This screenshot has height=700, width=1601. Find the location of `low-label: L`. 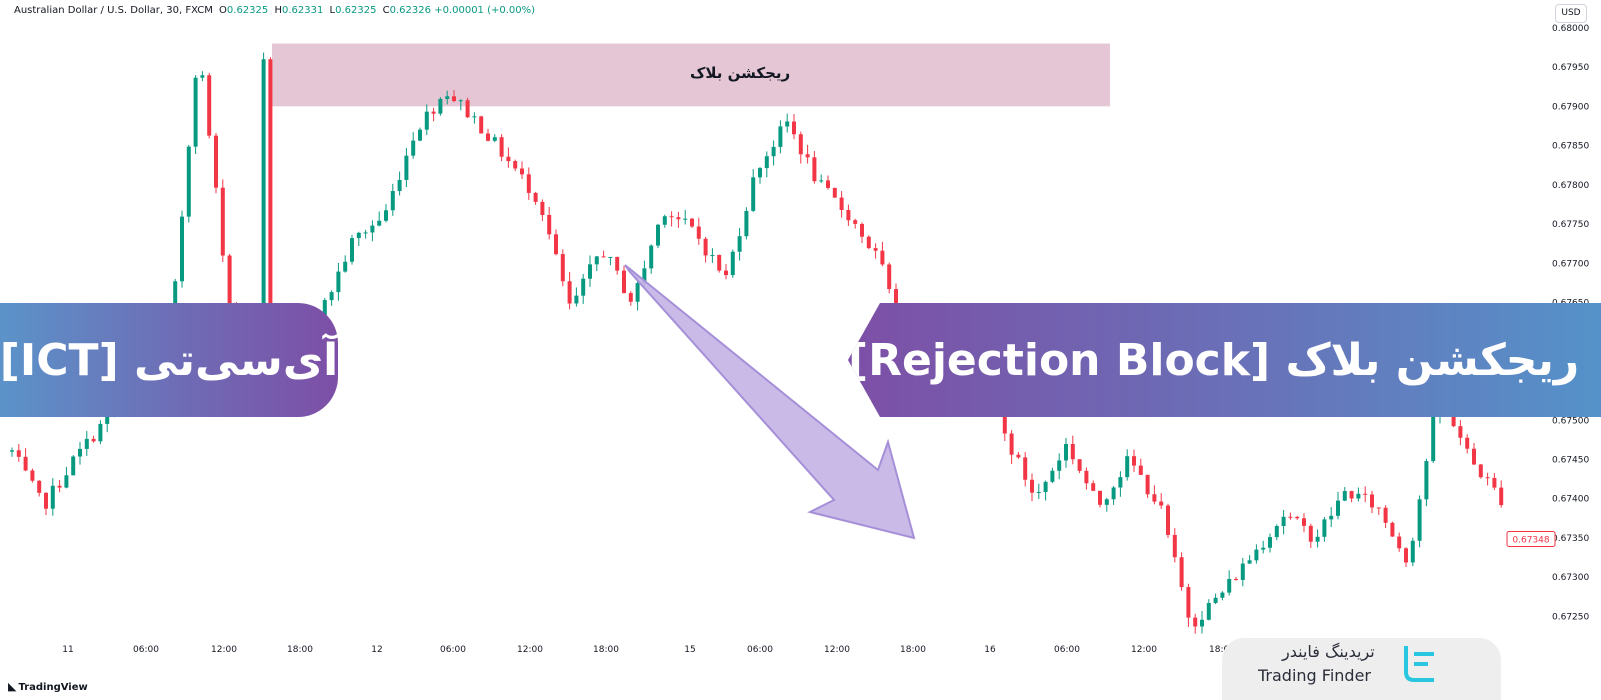

low-label: L is located at coordinates (332, 10).